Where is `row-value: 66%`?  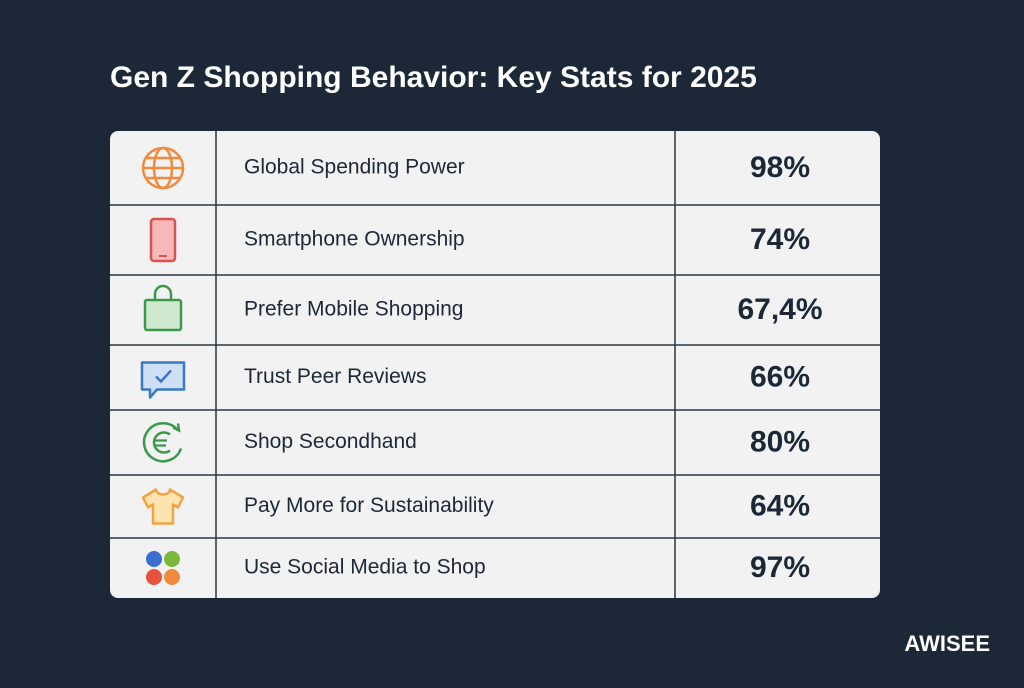 row-value: 66% is located at coordinates (780, 376).